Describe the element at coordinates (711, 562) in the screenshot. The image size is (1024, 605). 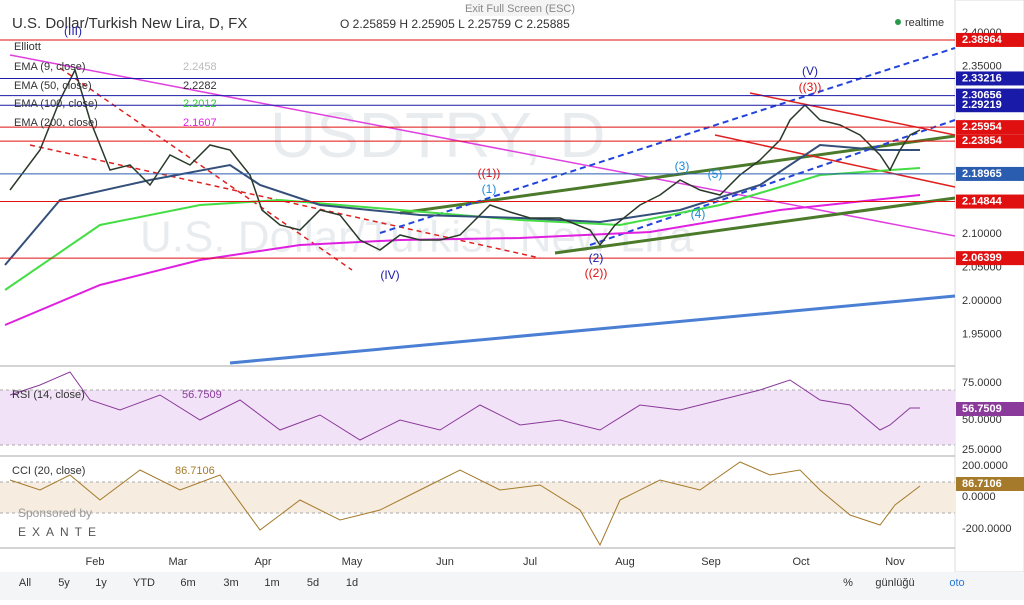
I see `month-label: Sep` at that location.